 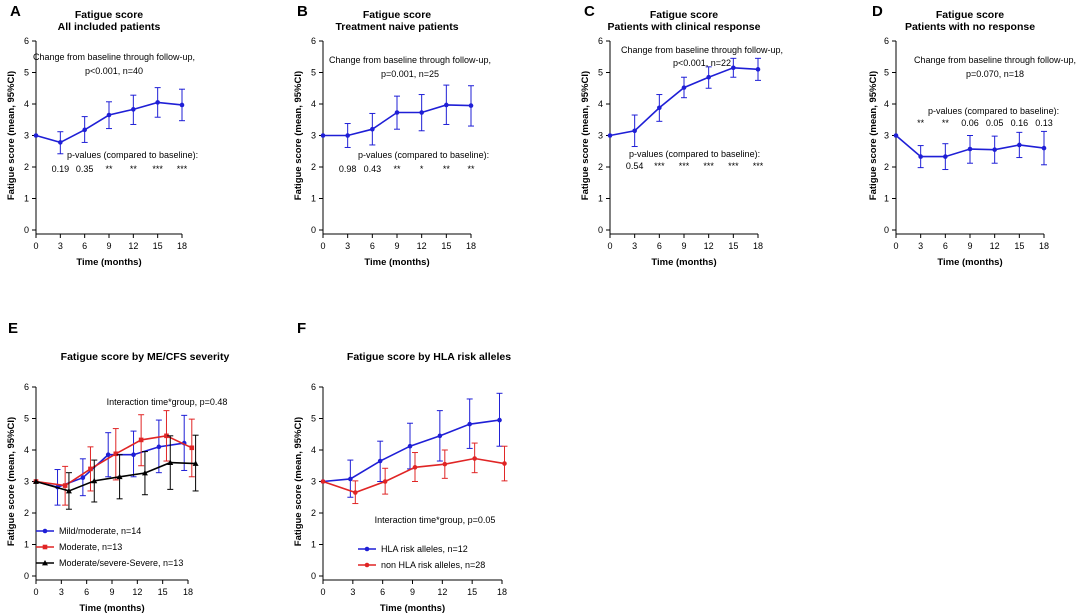 What do you see at coordinates (412, 608) in the screenshot?
I see `x-axis-label: Time (months)` at bounding box center [412, 608].